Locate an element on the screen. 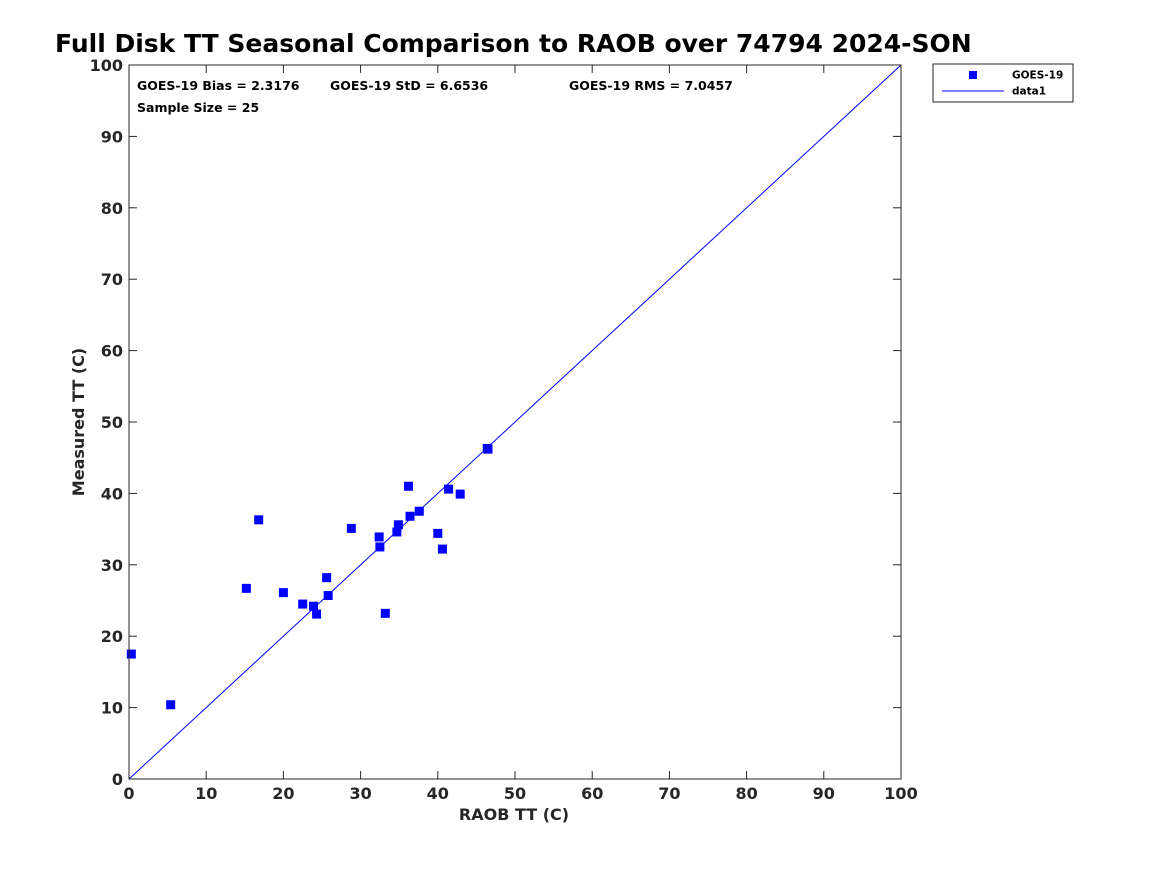  std-annotation: GOES-19 StD = 6.6536 is located at coordinates (409, 85).